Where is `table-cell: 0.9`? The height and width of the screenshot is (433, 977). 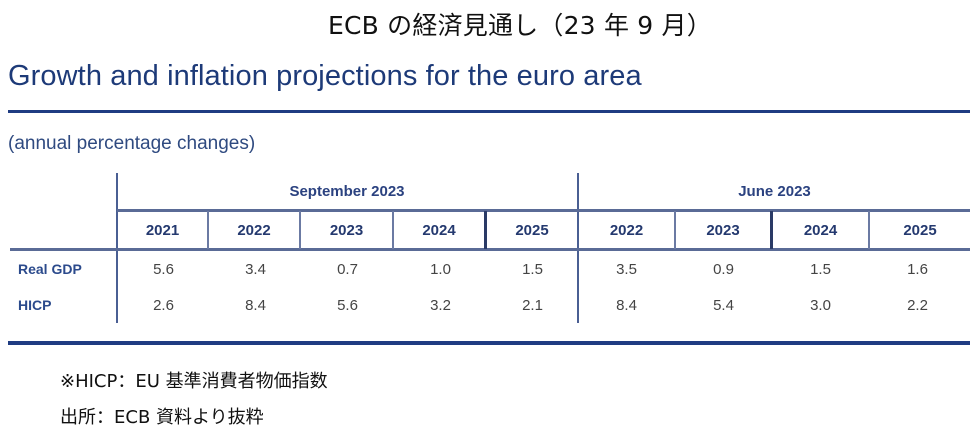
table-cell: 0.9 is located at coordinates (723, 269).